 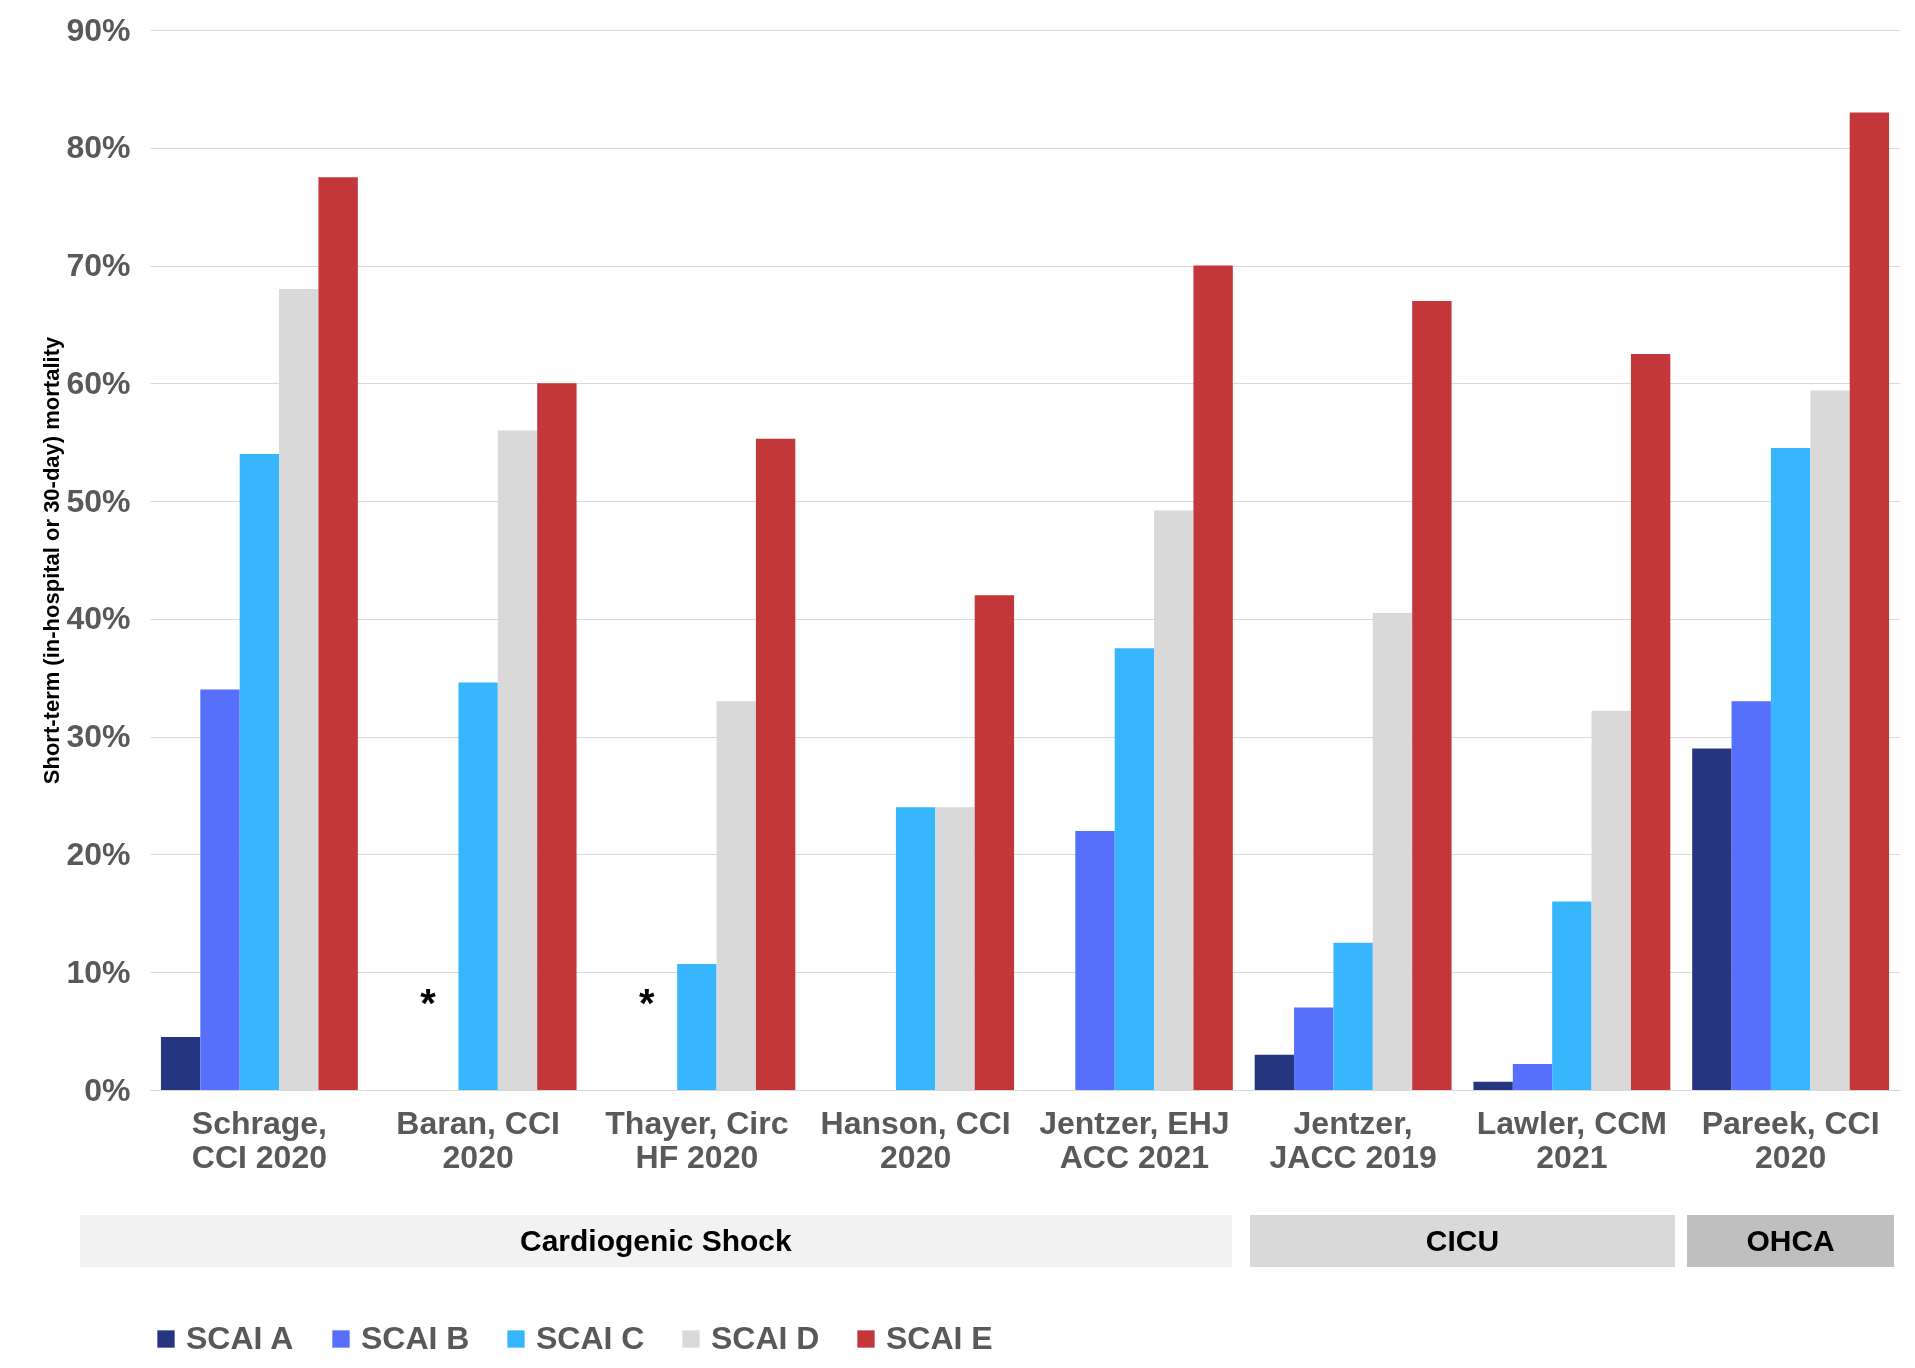 I want to click on y-tick-label: 40%, so click(x=98, y=618).